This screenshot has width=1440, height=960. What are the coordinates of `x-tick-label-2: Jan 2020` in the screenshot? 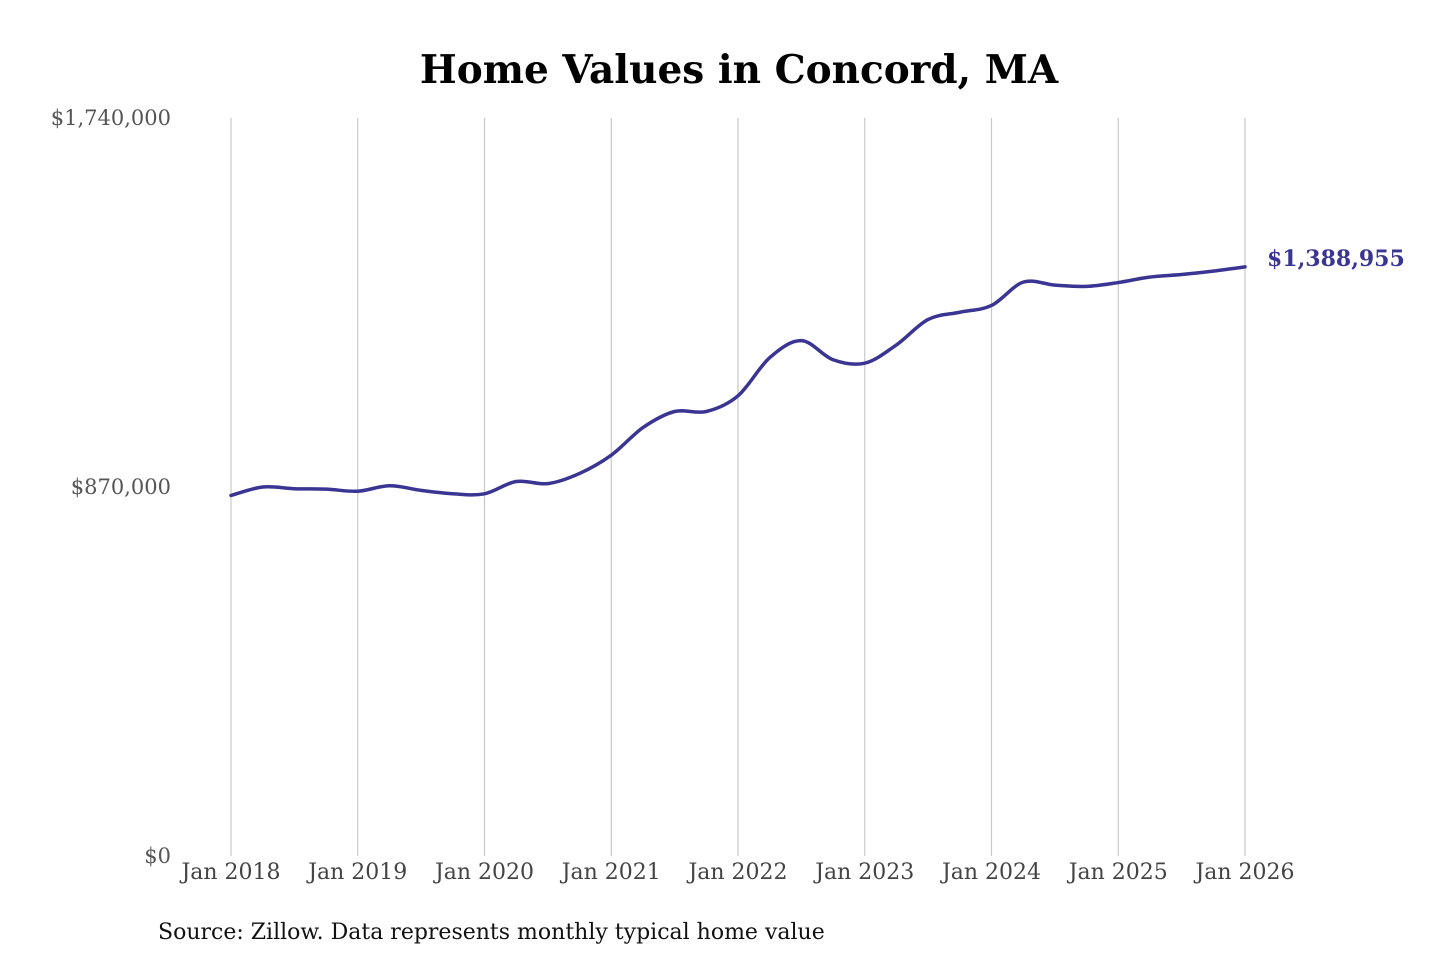 It's located at (483, 872).